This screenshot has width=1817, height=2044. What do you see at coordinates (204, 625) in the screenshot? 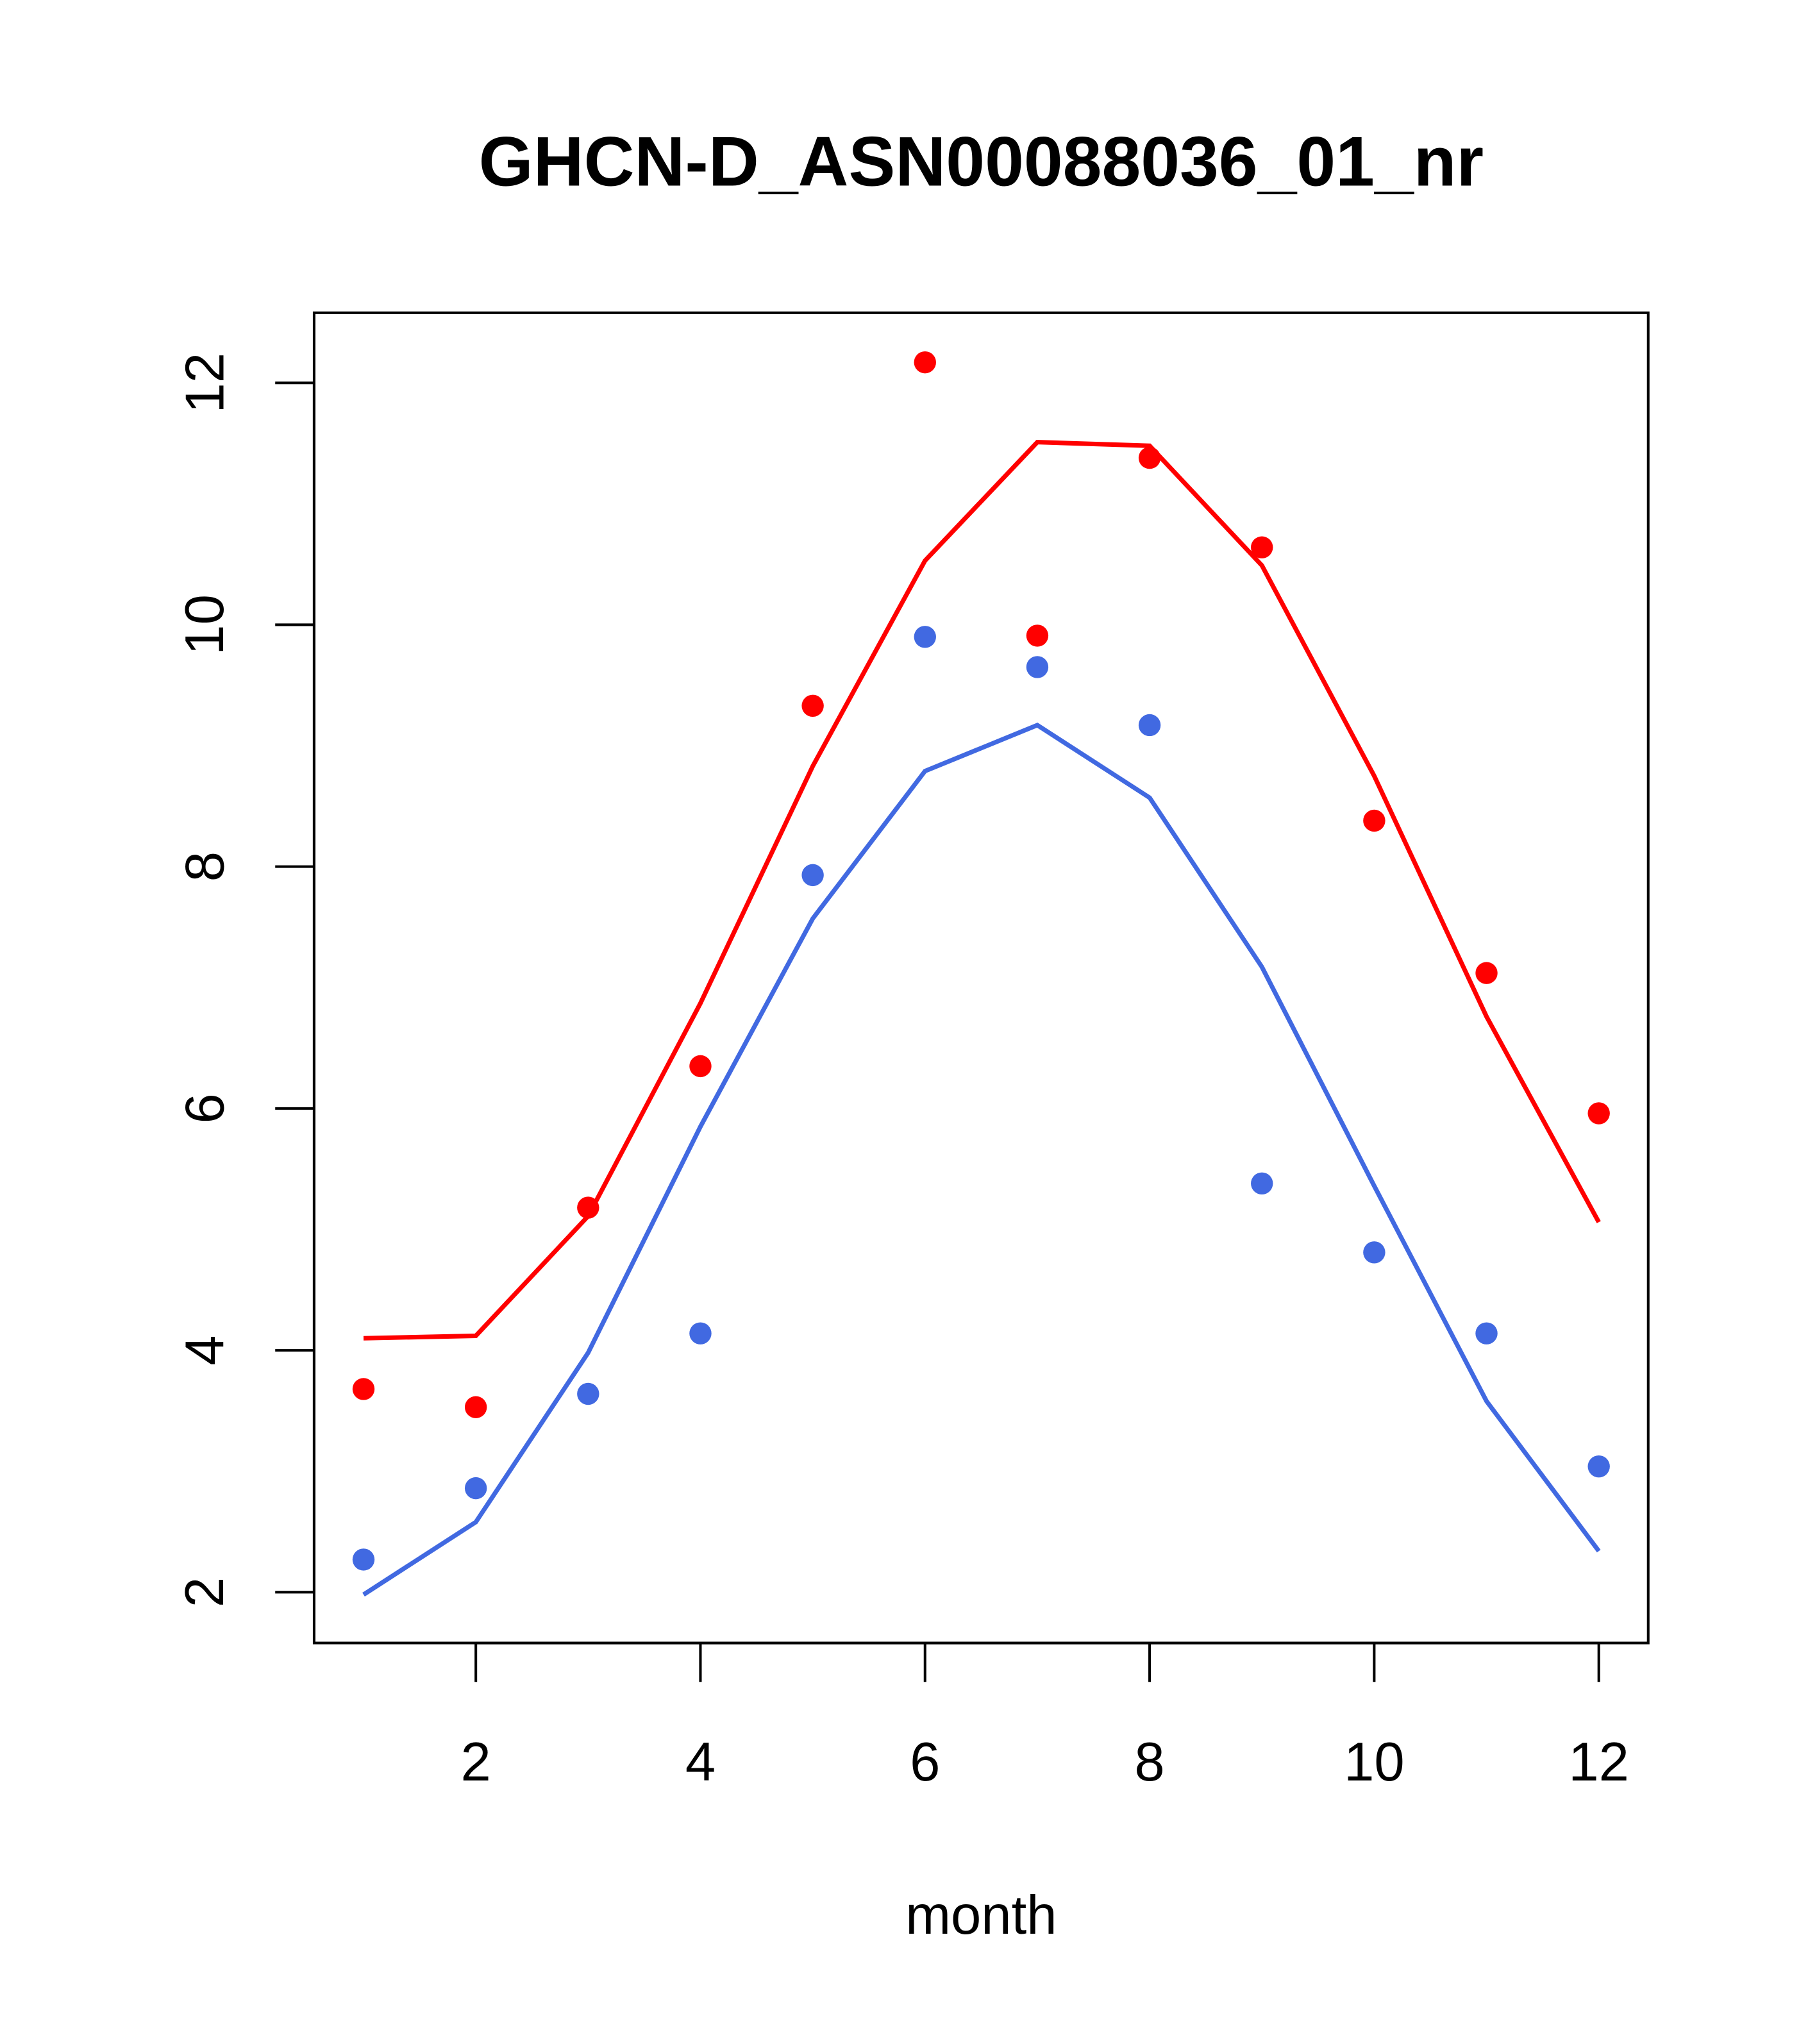
I see `y-tick-label: 10` at bounding box center [204, 625].